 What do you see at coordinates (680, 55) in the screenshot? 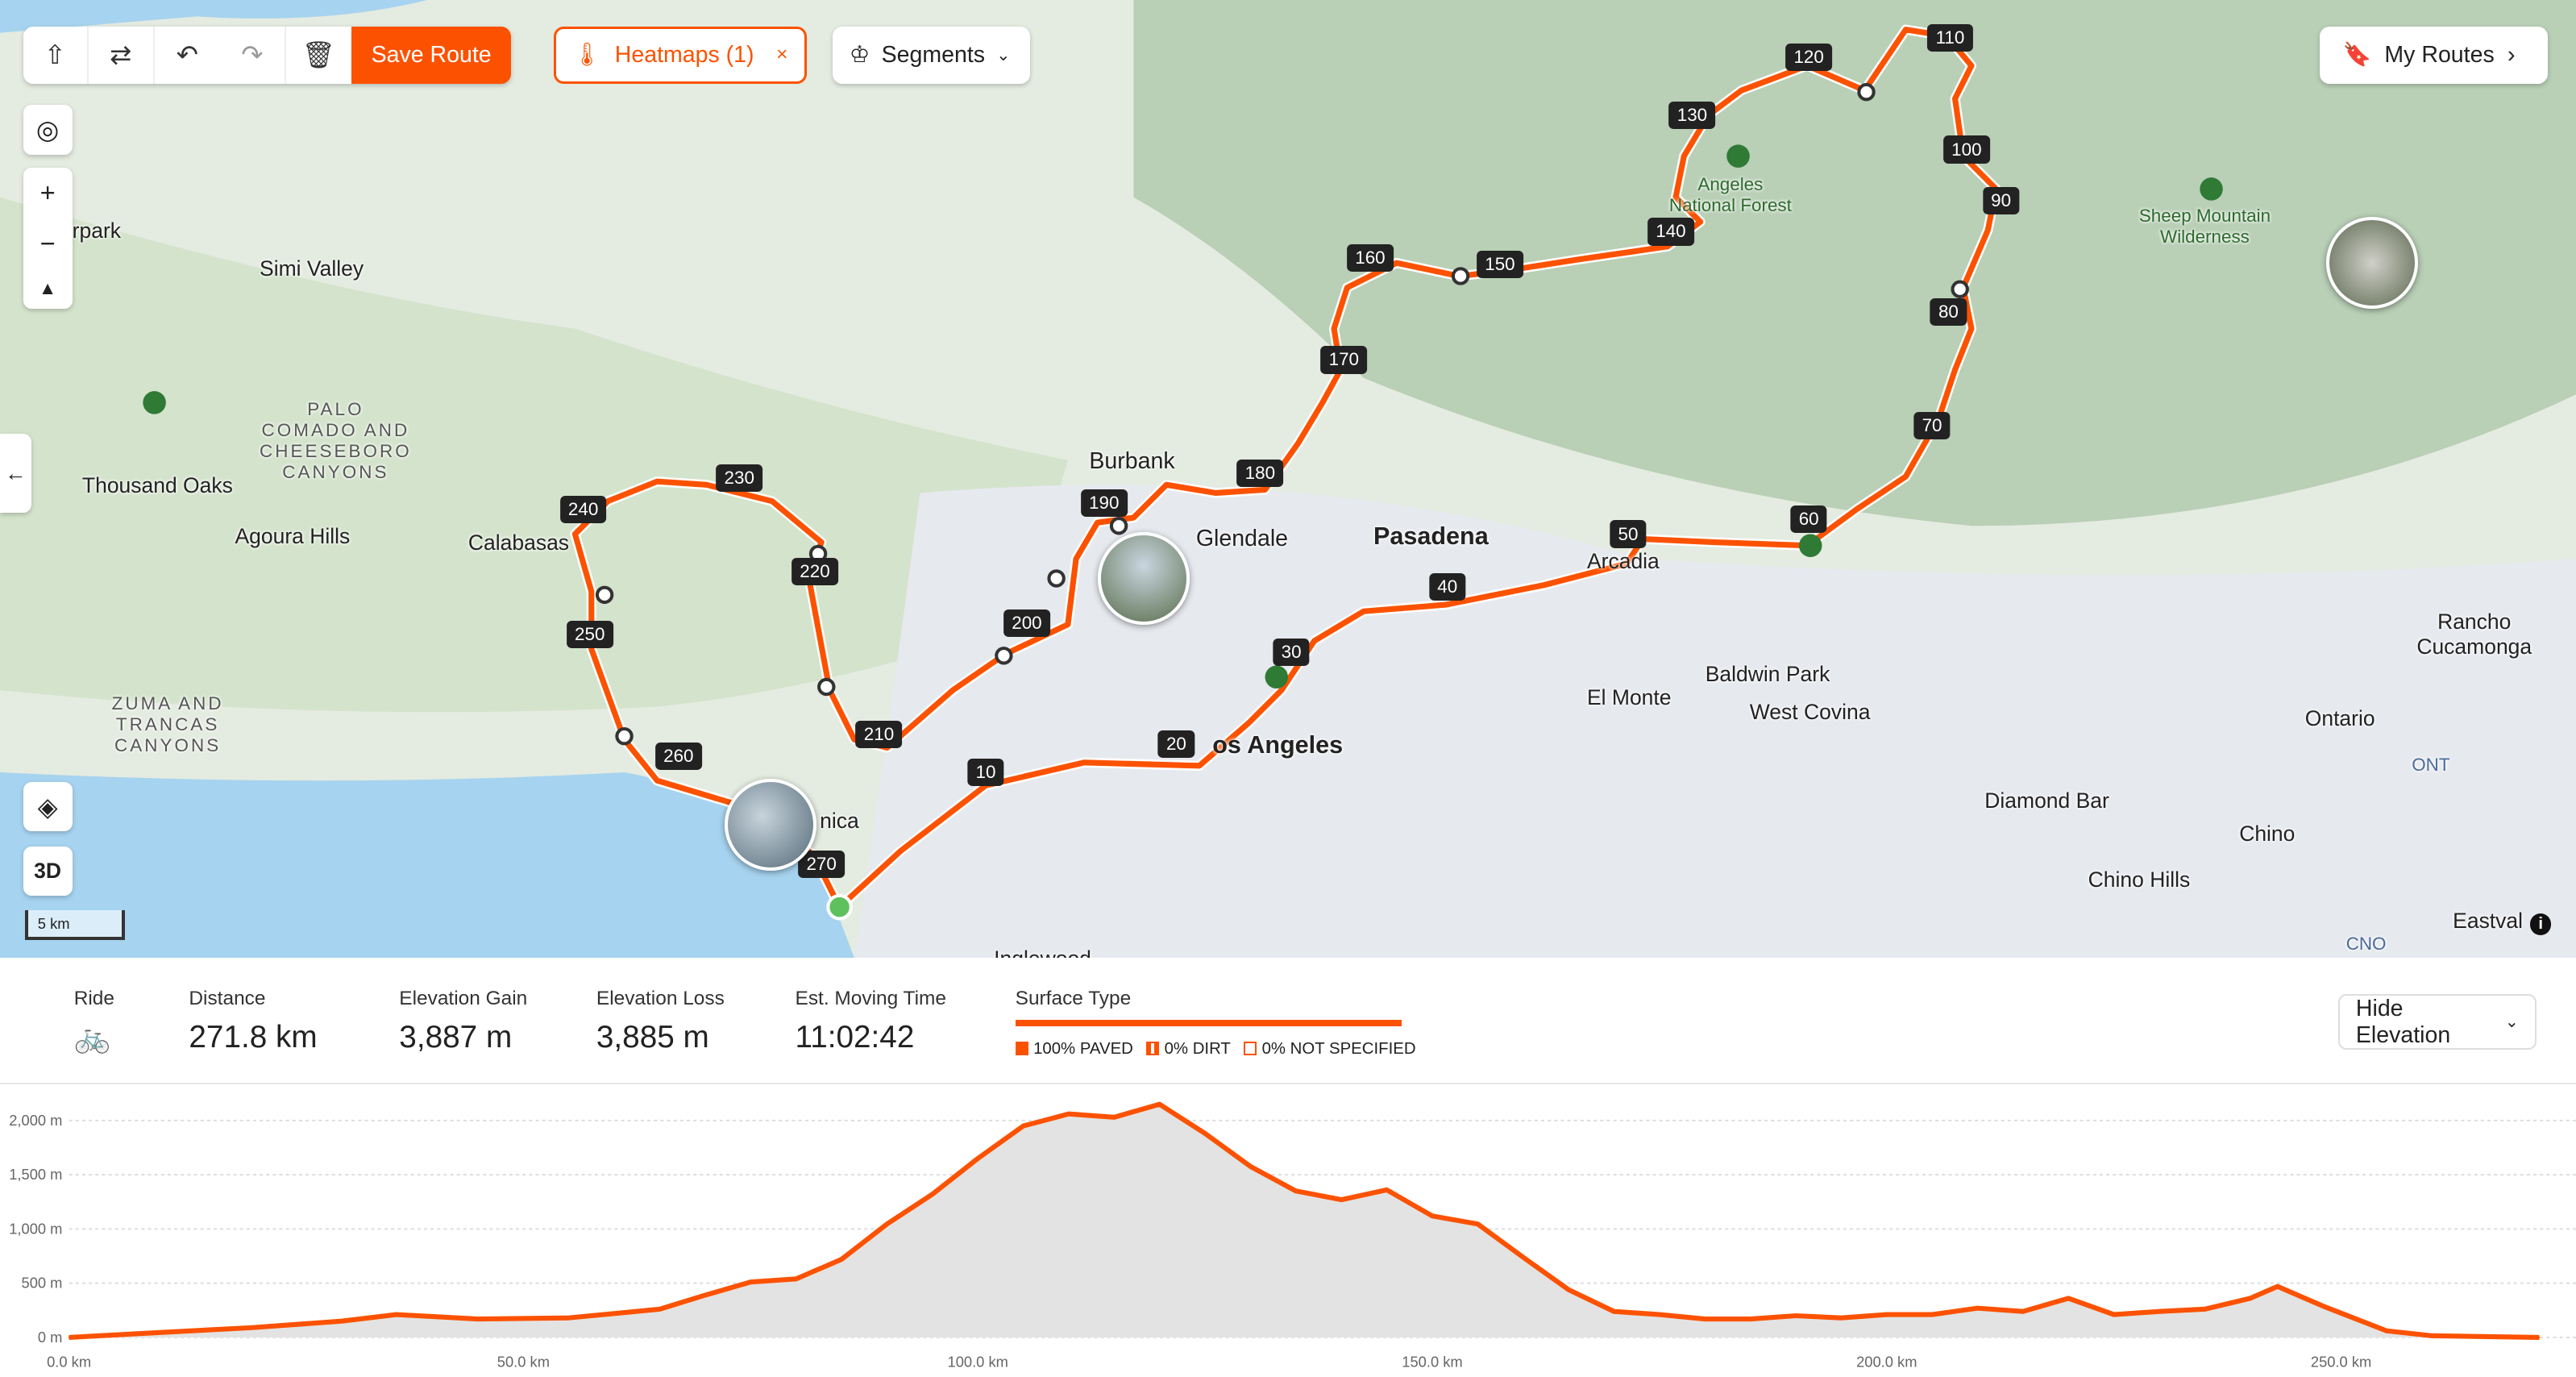
I see `heatmaps-button: 🌡 Heatmaps (1) ×` at bounding box center [680, 55].